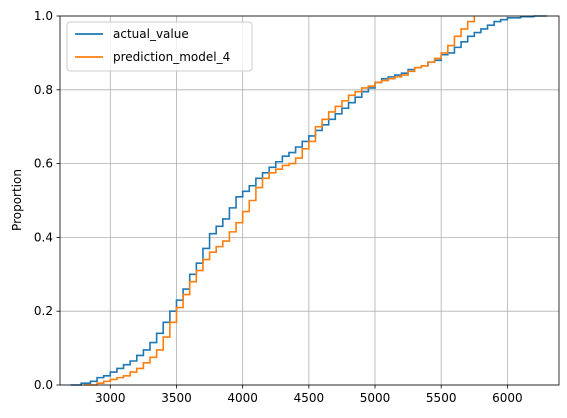  Describe the element at coordinates (47, 200) in the screenshot. I see `y-axis: 0.0 0.2 0.4 0.6 0.8 1.0` at that location.